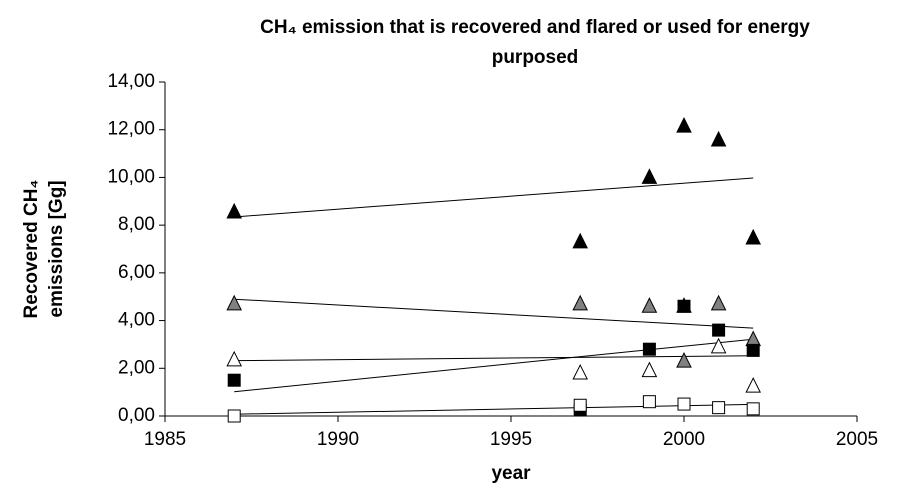  I want to click on y-tick-label: 0,00, so click(136, 415).